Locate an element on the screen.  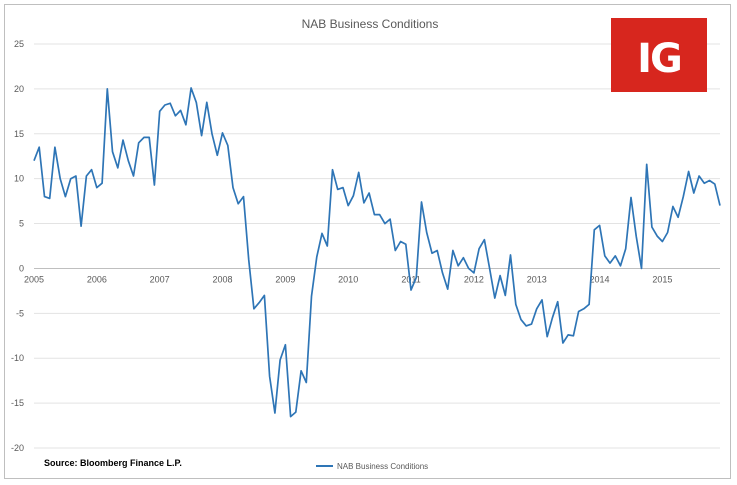
y-tick-label: -15 is located at coordinates (17, 403).